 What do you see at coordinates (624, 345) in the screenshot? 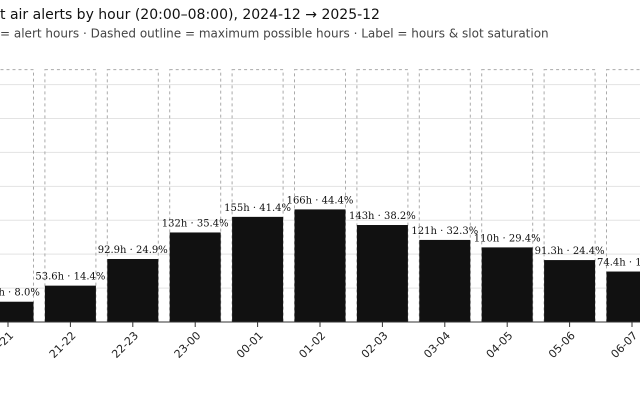
I see `x-tick-label: 06-07` at bounding box center [624, 345].